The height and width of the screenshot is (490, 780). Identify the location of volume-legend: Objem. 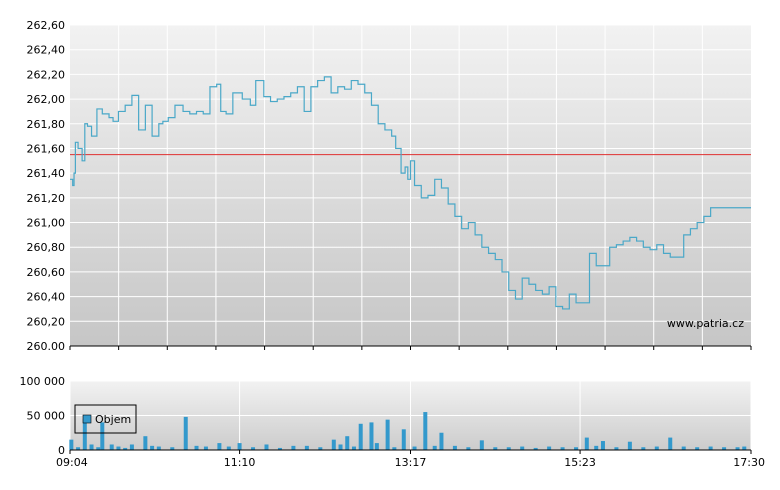
(105, 419).